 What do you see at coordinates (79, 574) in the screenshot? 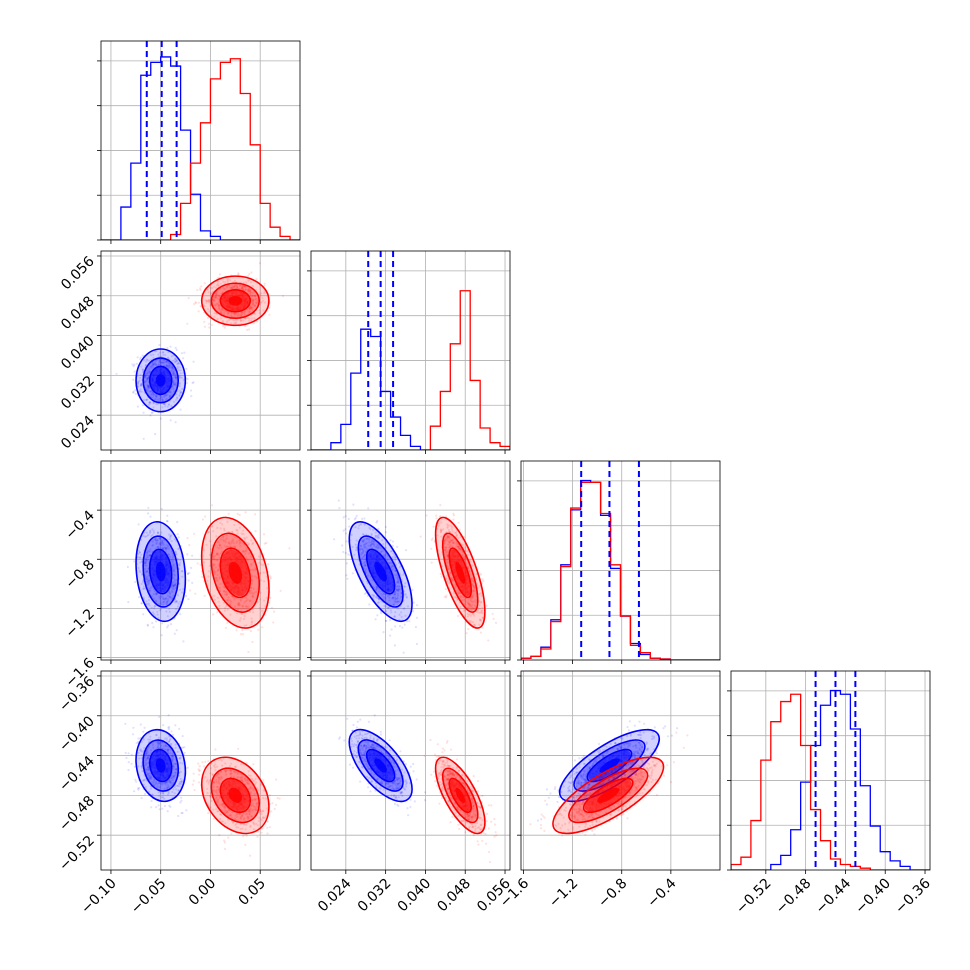
I see `y-tick-label: −0.8` at bounding box center [79, 574].